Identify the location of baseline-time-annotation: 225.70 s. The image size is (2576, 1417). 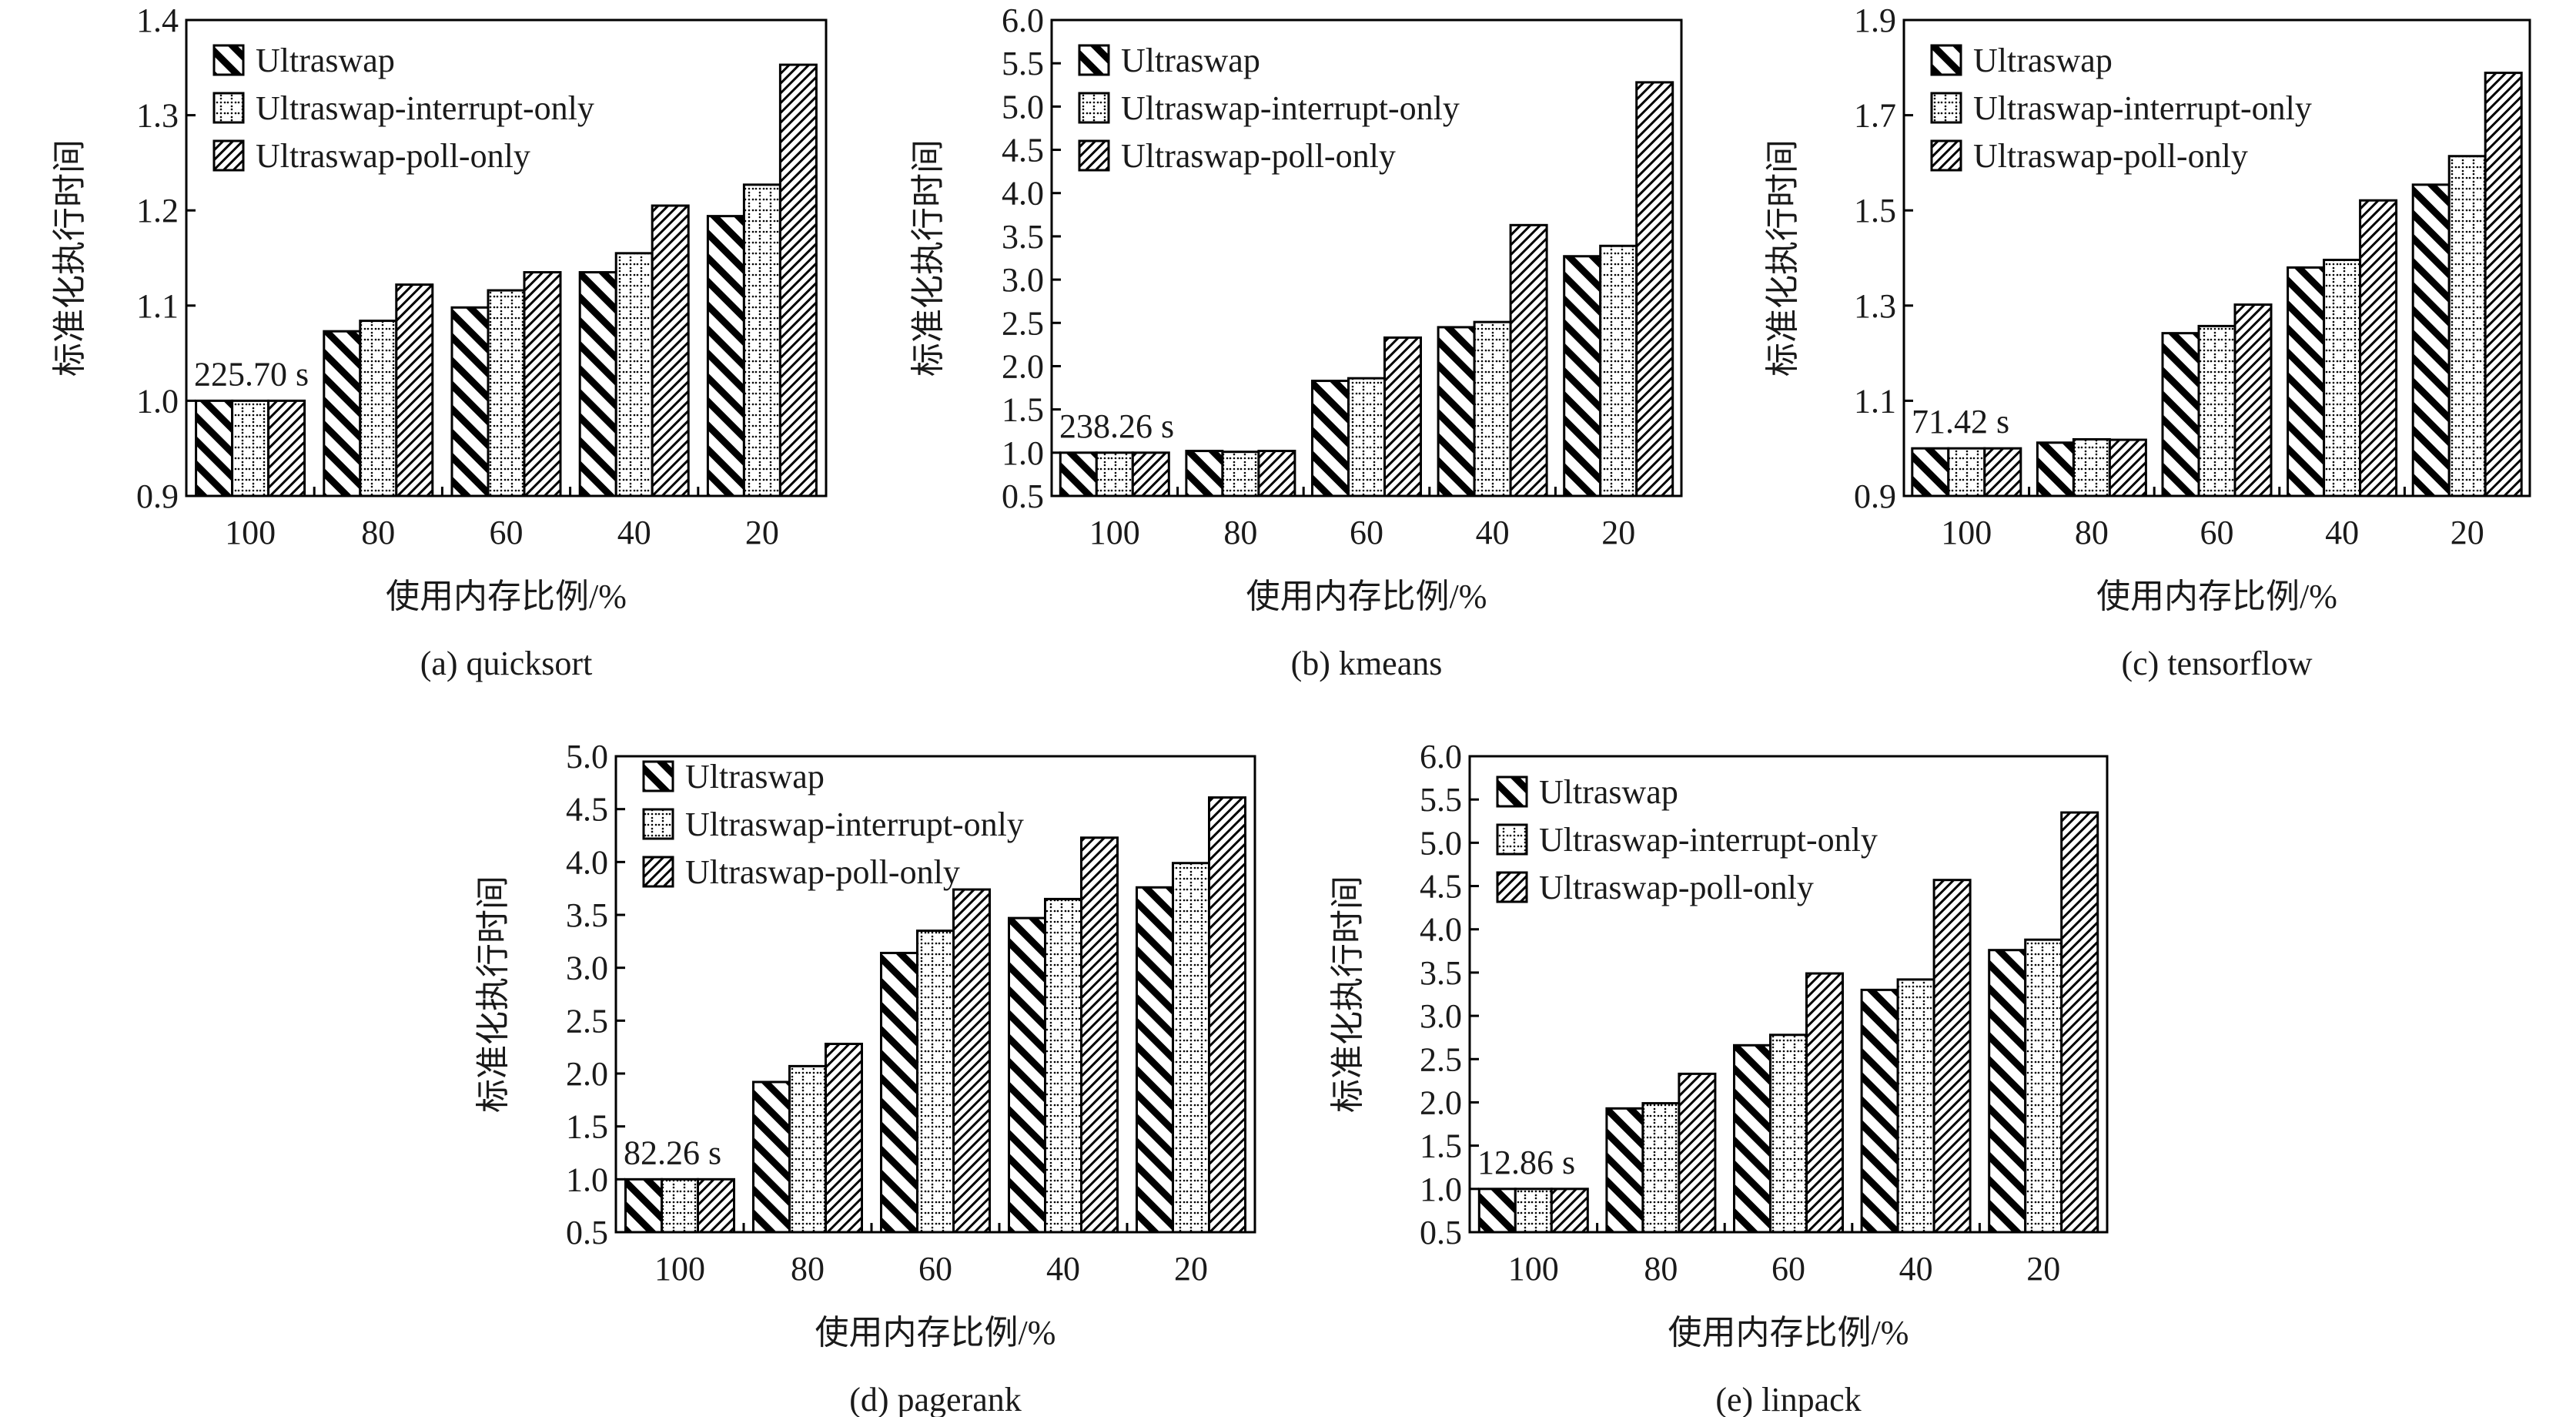
(252, 374).